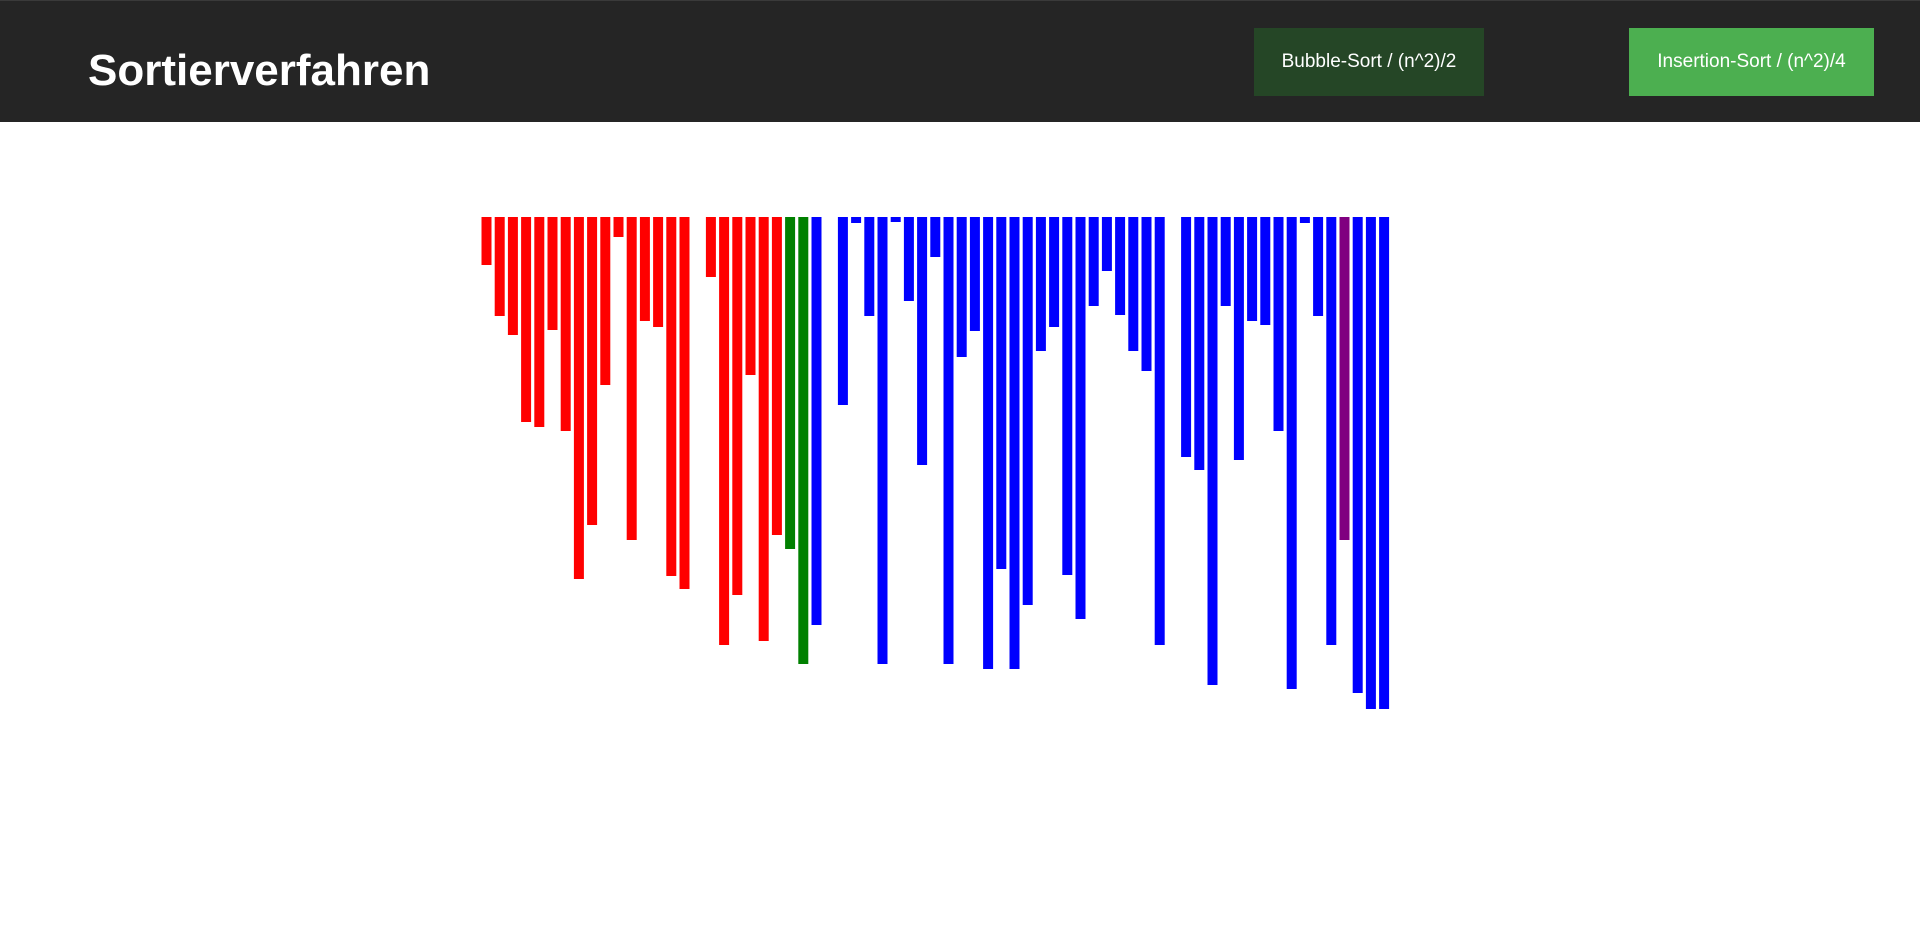 The image size is (1920, 925). What do you see at coordinates (1369, 62) in the screenshot?
I see `bubble-sort-button: Bubble-Sort / (n^2)/2` at bounding box center [1369, 62].